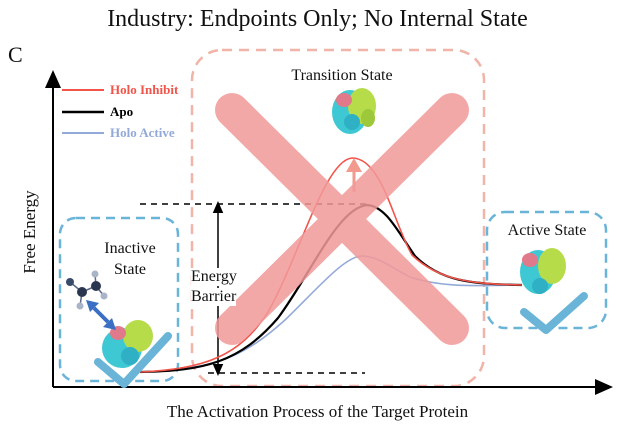  Describe the element at coordinates (101, 315) in the screenshot. I see `binding-double-arrow` at that location.